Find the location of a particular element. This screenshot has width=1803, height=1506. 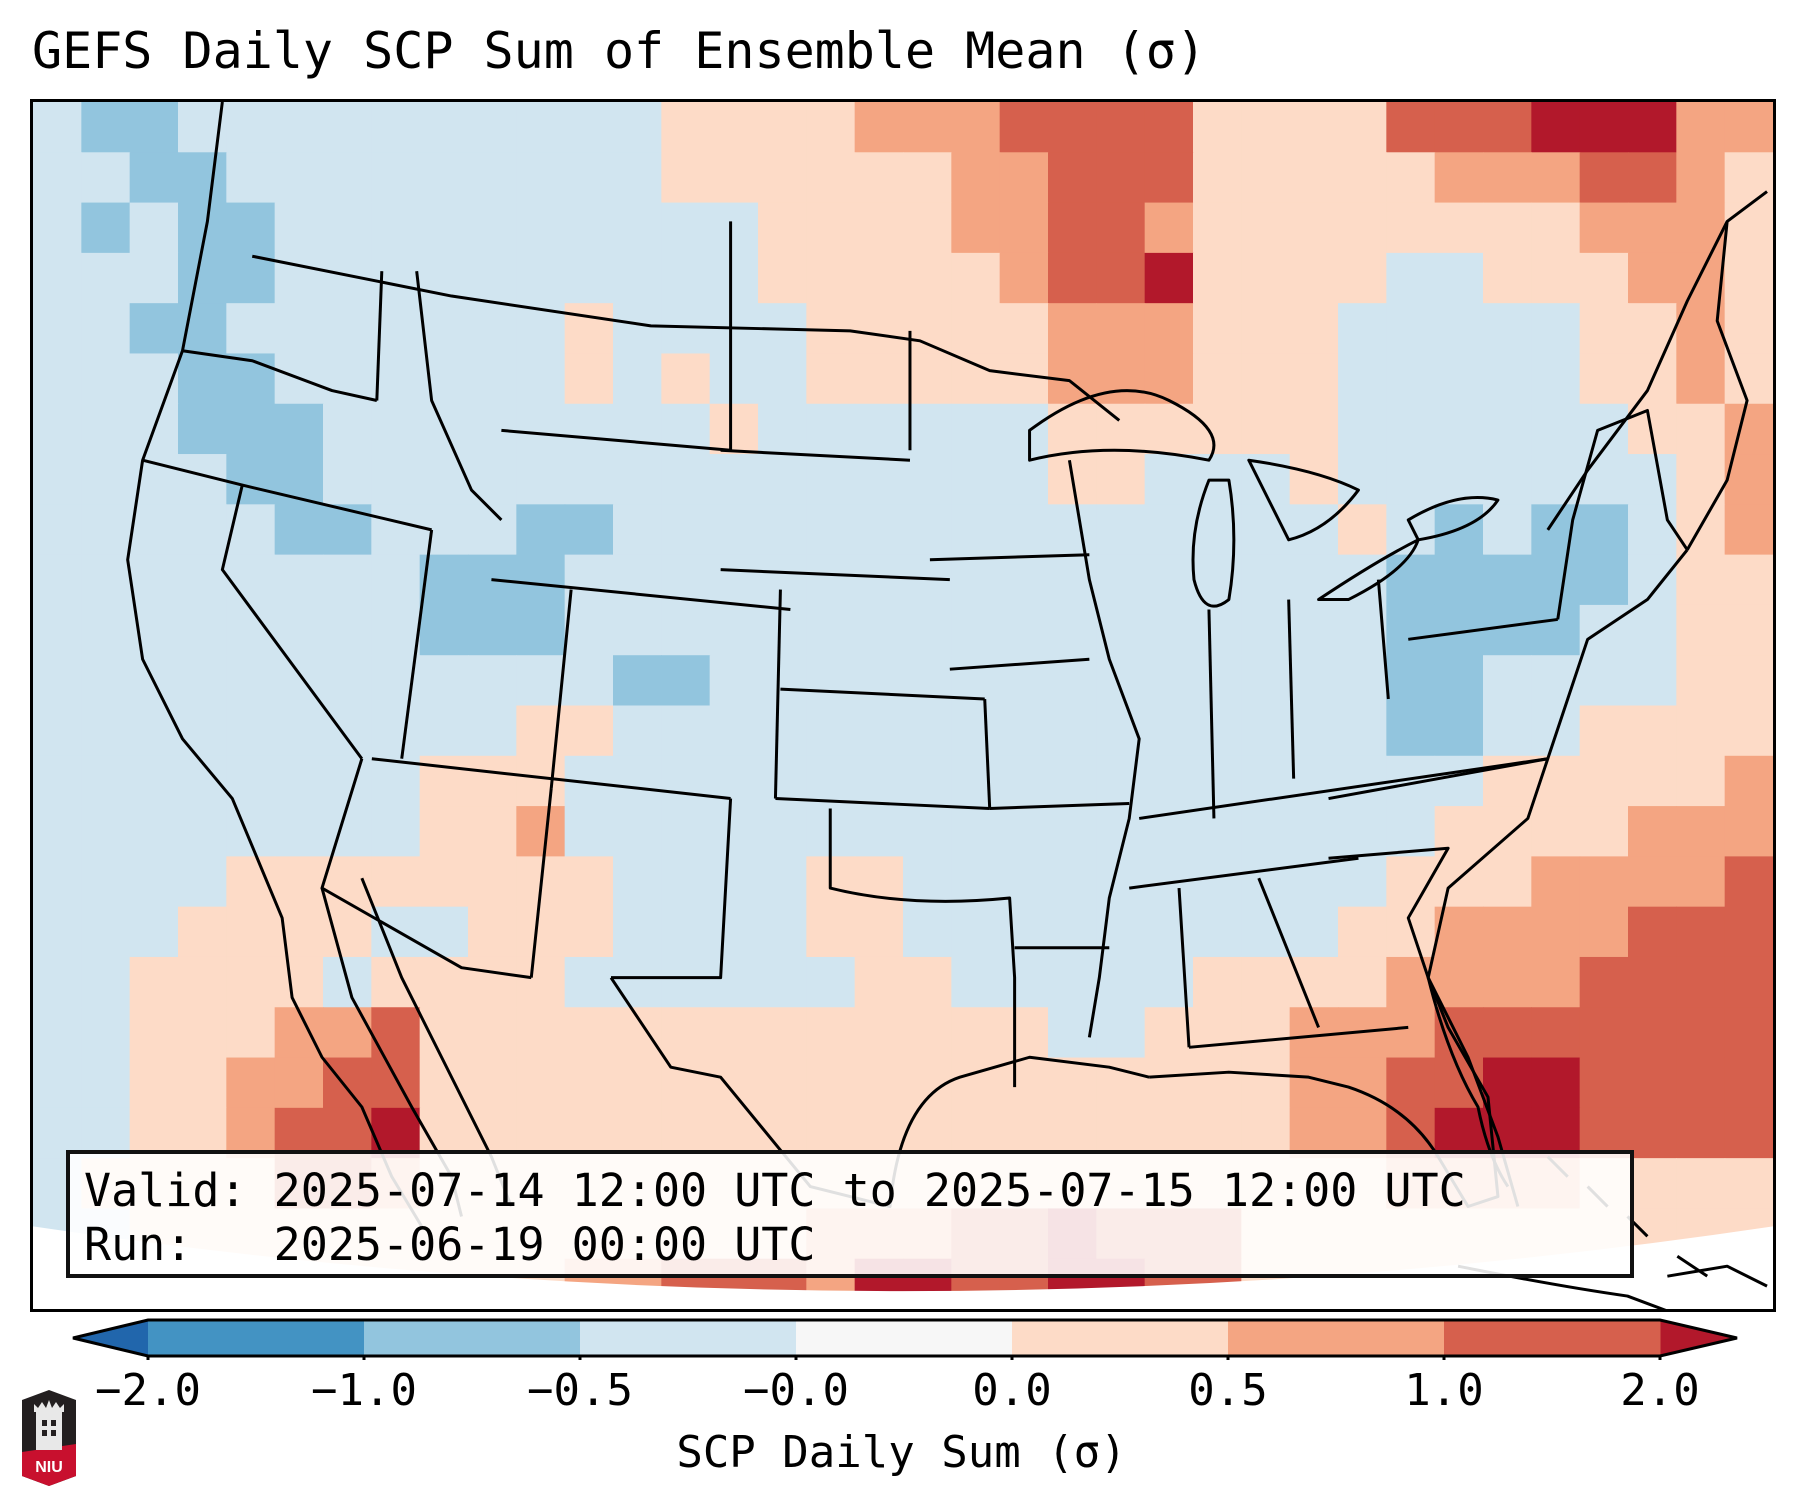

coastline-hispaniola is located at coordinates (1717, 1276).